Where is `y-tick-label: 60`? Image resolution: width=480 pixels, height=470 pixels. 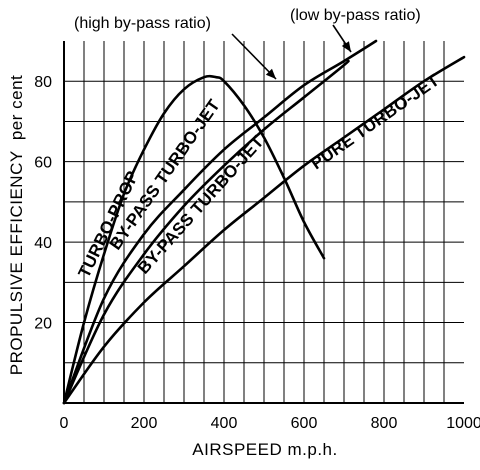 y-tick-label: 60 is located at coordinates (43, 163).